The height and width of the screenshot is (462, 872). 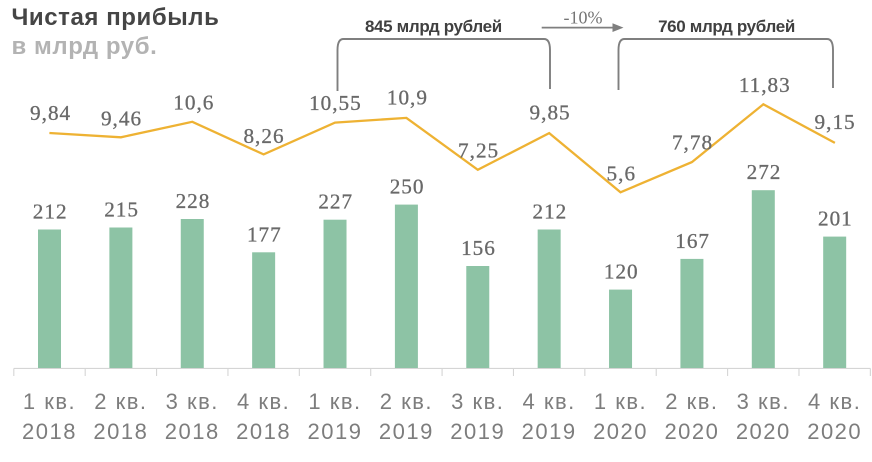 I want to click on svg-text: 215, so click(x=121, y=210).